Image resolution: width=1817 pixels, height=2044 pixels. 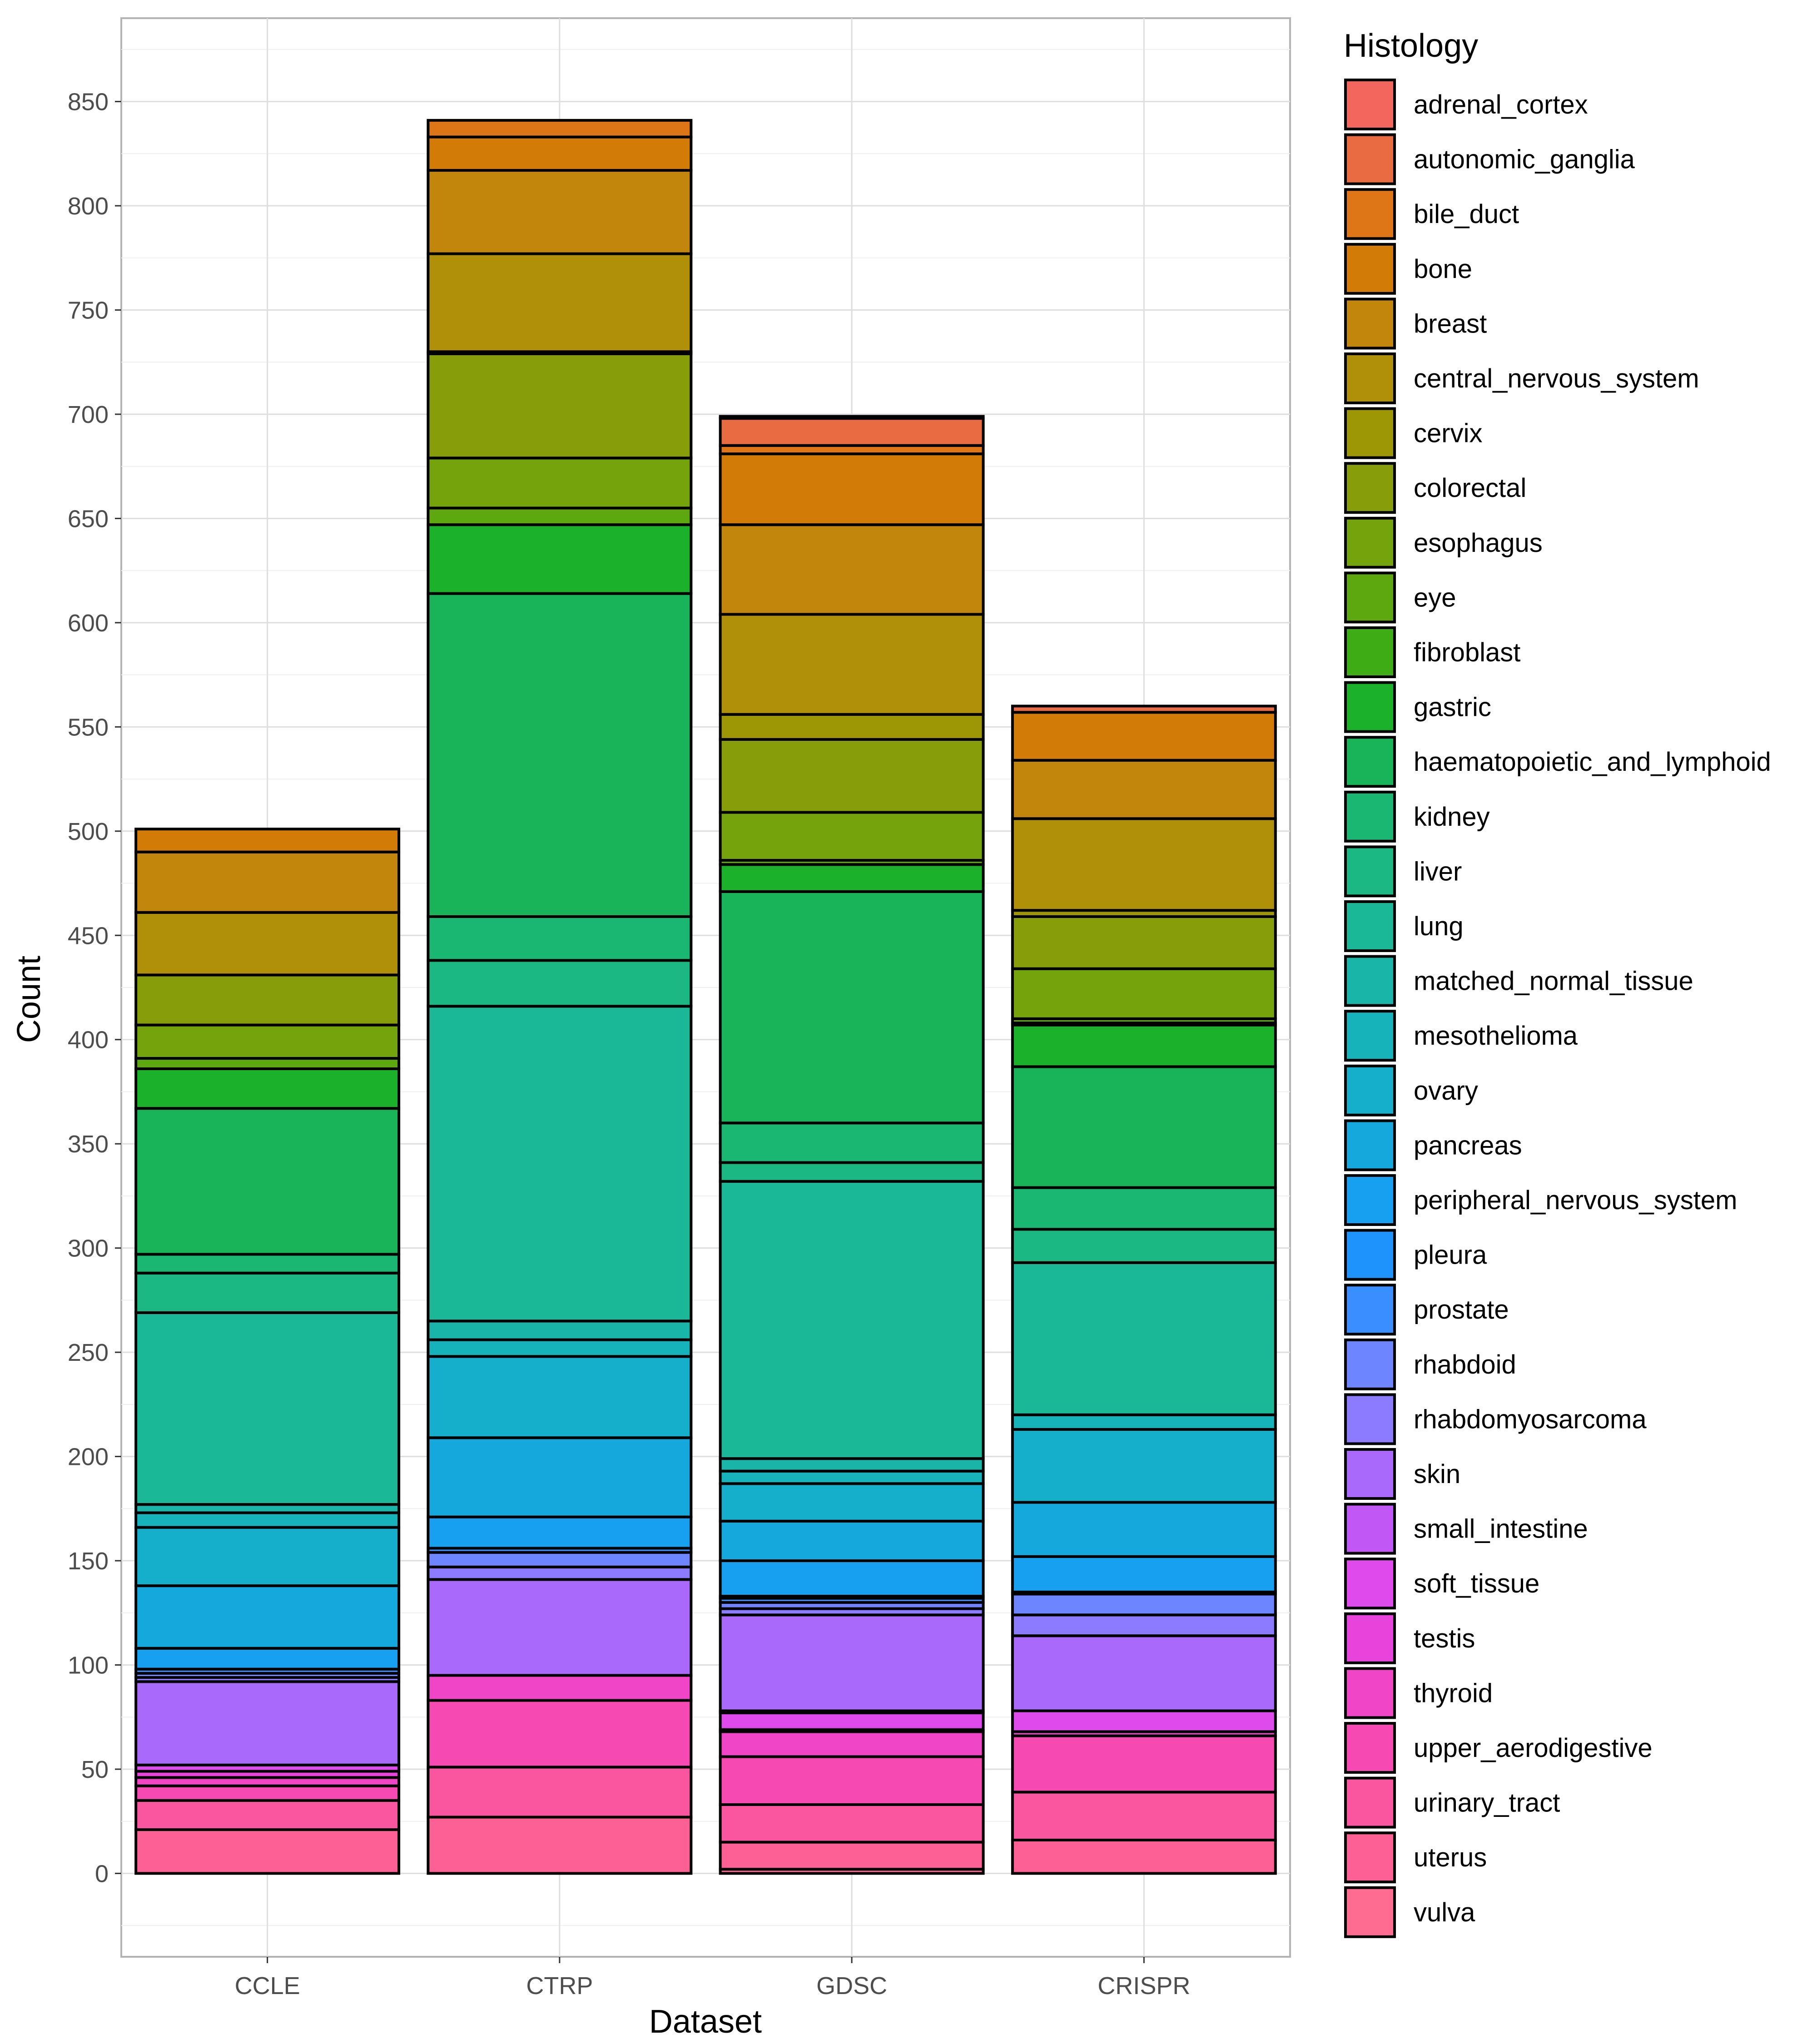 What do you see at coordinates (1370, 1529) in the screenshot?
I see `legend-key-small_intestine` at bounding box center [1370, 1529].